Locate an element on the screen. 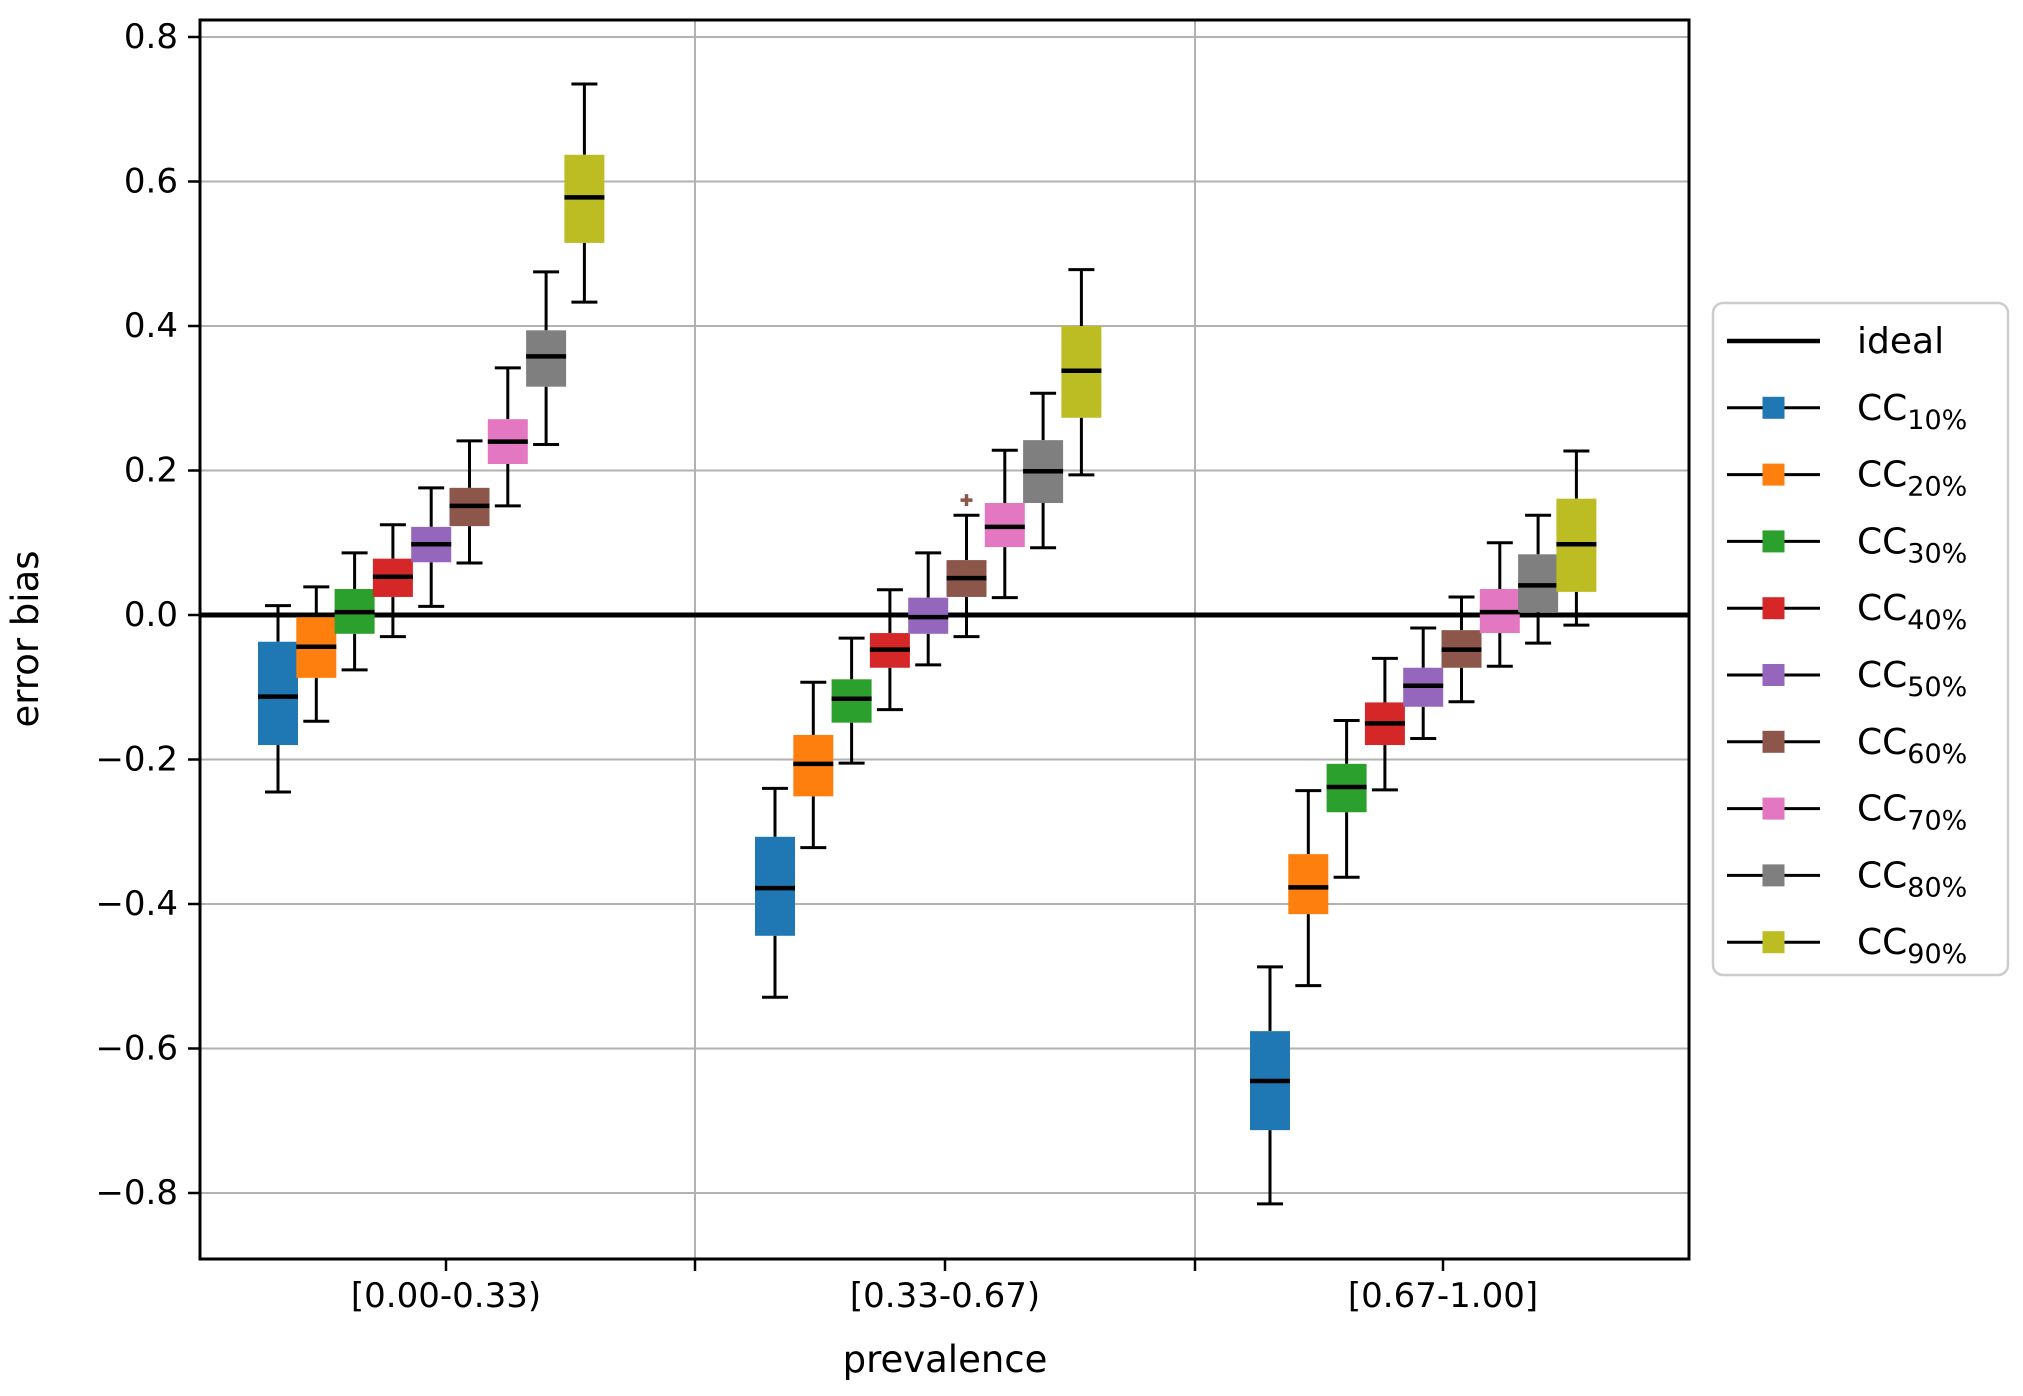 Image resolution: width=2023 pixels, height=1396 pixels. boxplot-CC10%-[0.00-0.33) is located at coordinates (278, 699).